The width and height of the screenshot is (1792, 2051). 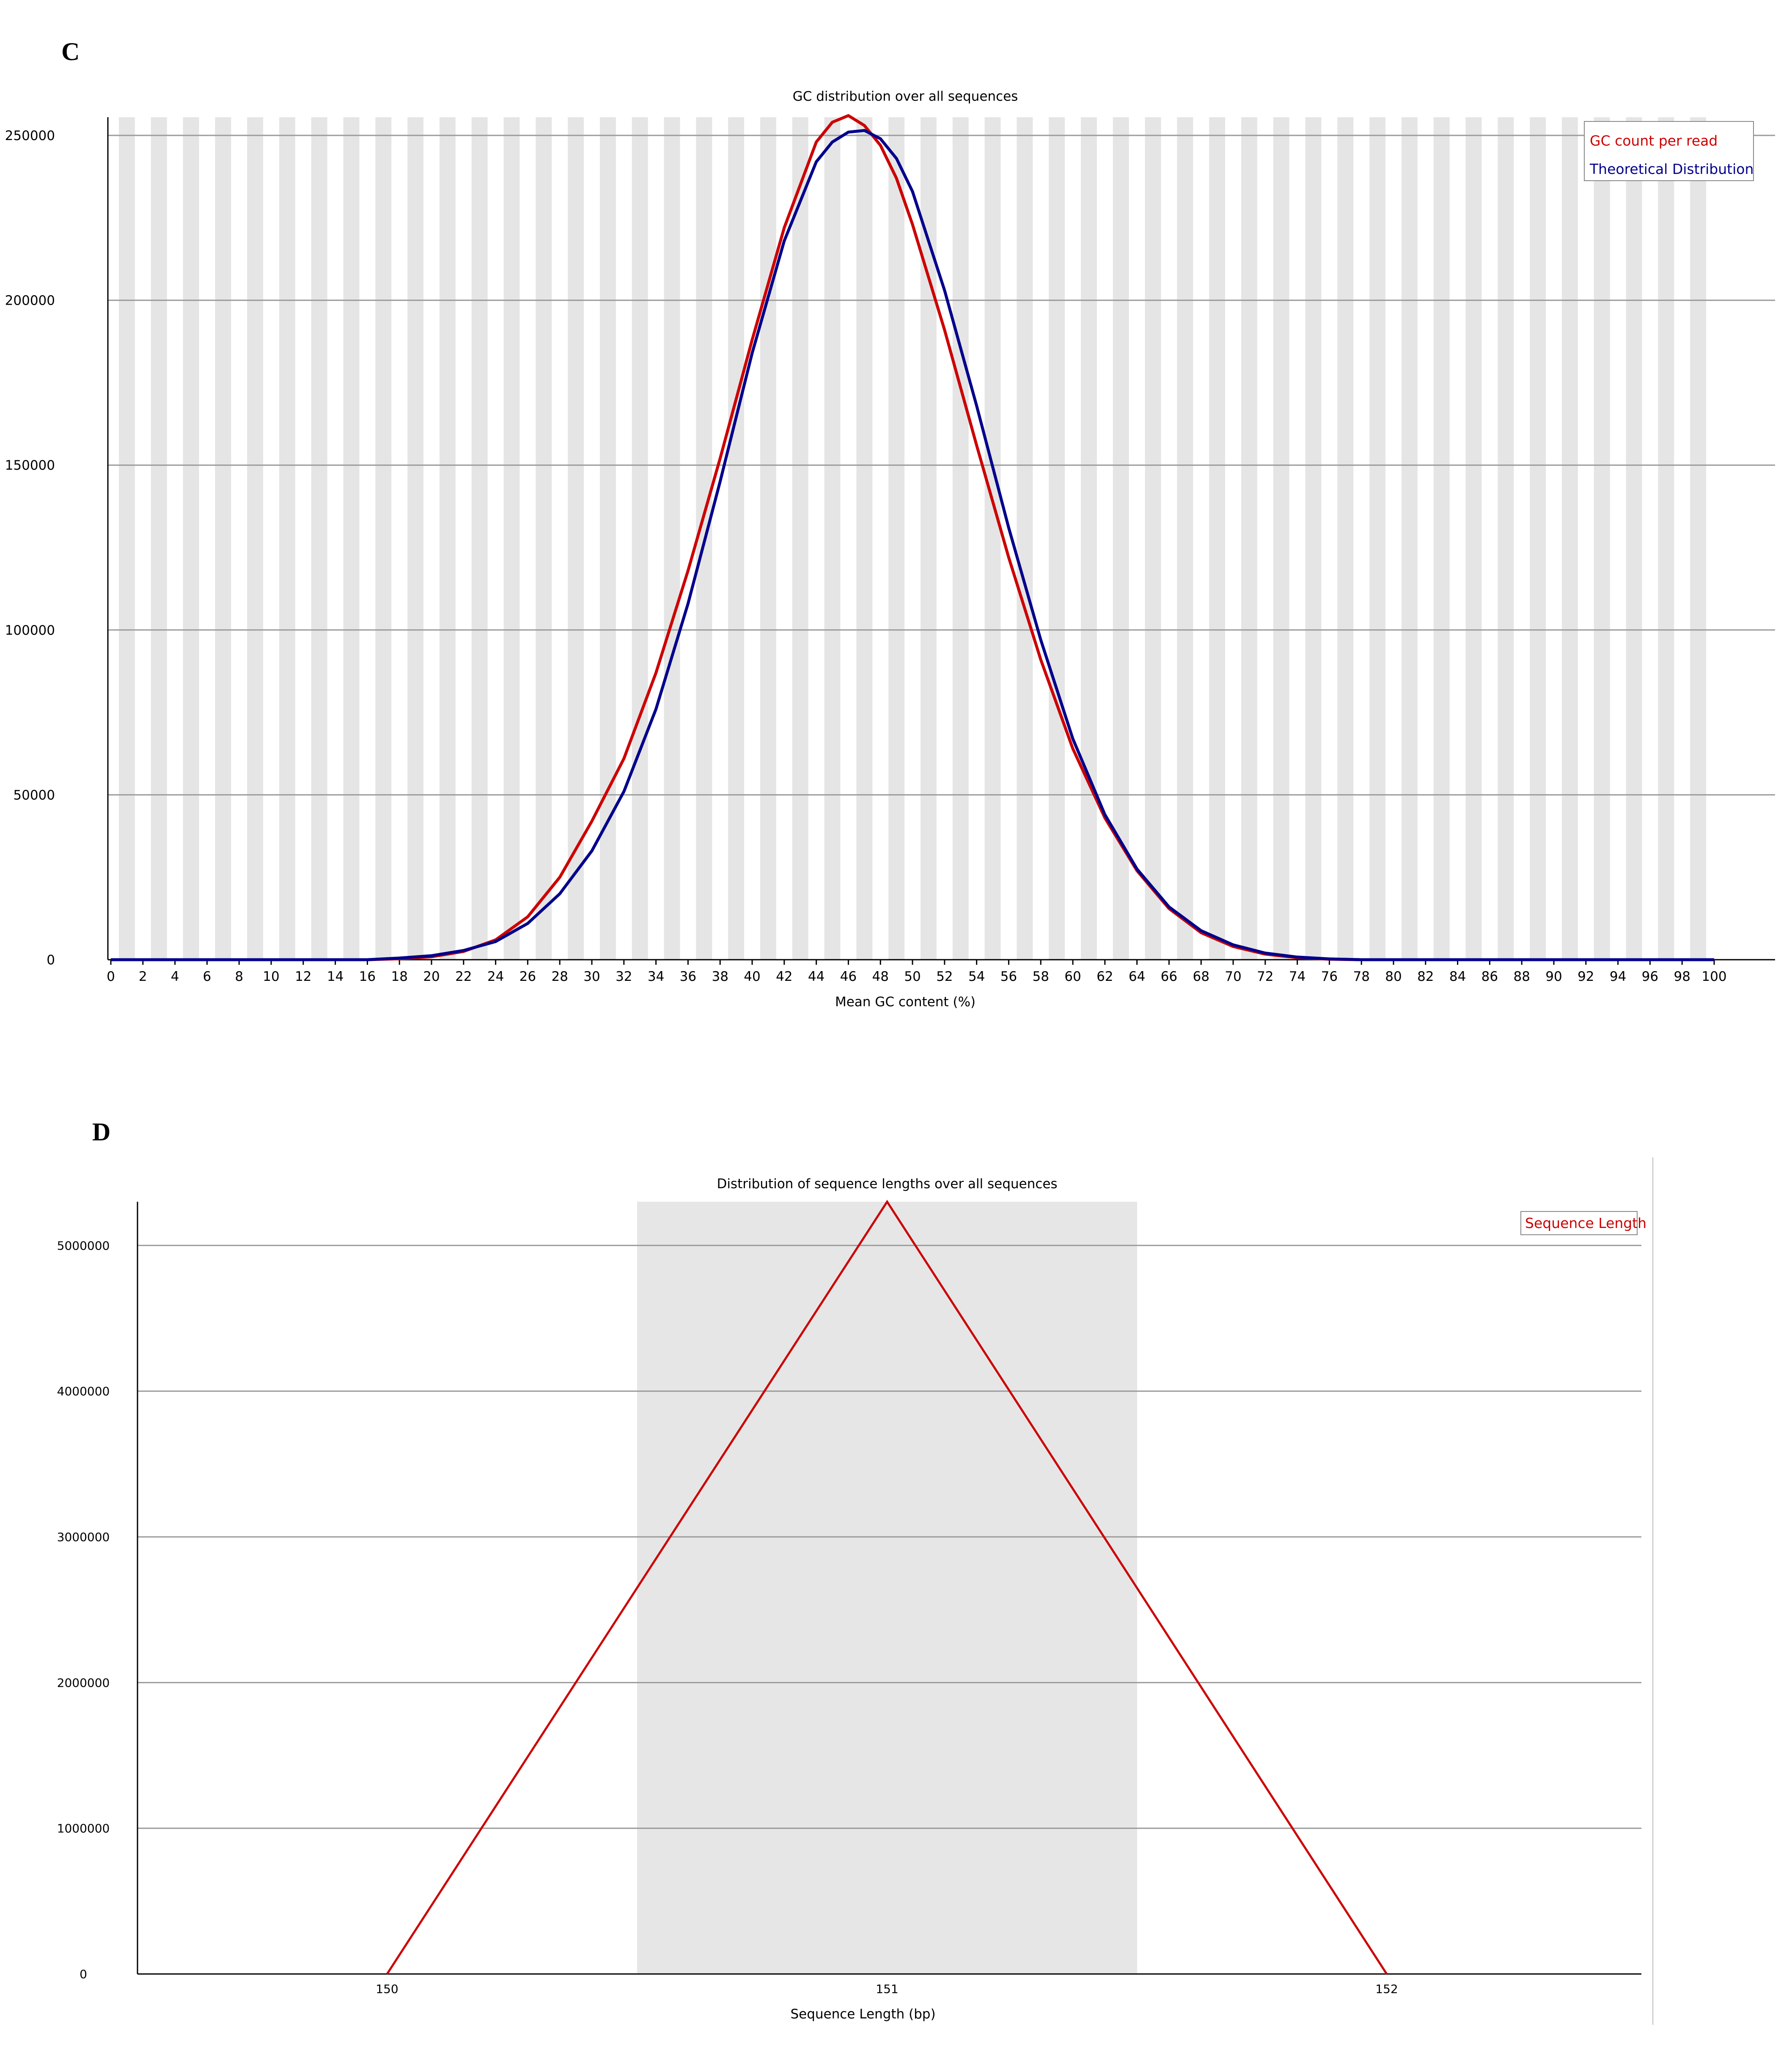 What do you see at coordinates (495, 976) in the screenshot?
I see `x-tick-label: 24` at bounding box center [495, 976].